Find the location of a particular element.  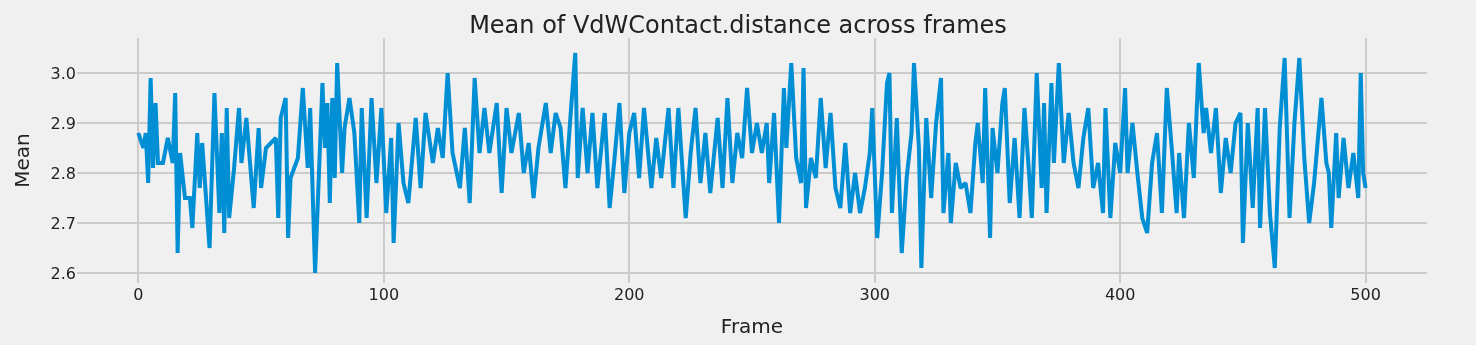

x-tick-label: 100 is located at coordinates (384, 294).